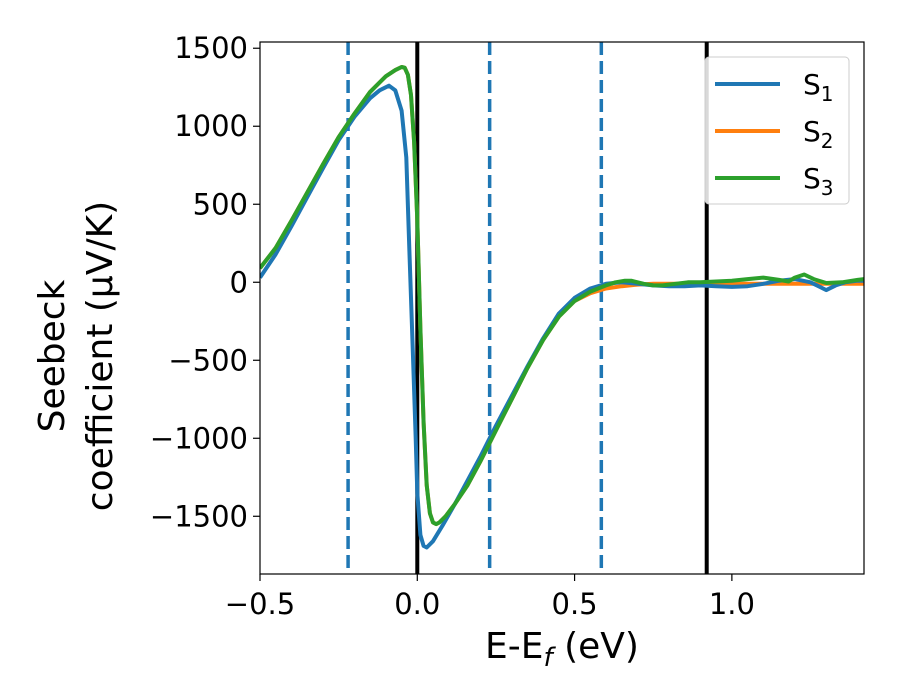 The height and width of the screenshot is (700, 900). I want to click on y-axis-label-line2: coefficient (μV/K), so click(100, 356).